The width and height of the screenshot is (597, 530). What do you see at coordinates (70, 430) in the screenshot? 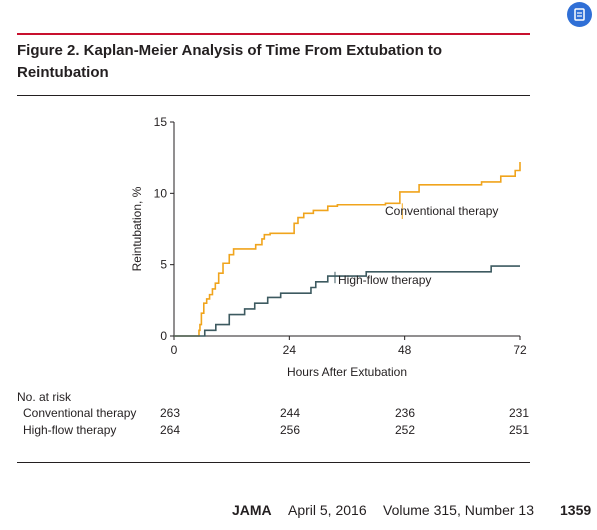
I see `risk-row-label-high-flow: High-flow therapy` at bounding box center [70, 430].